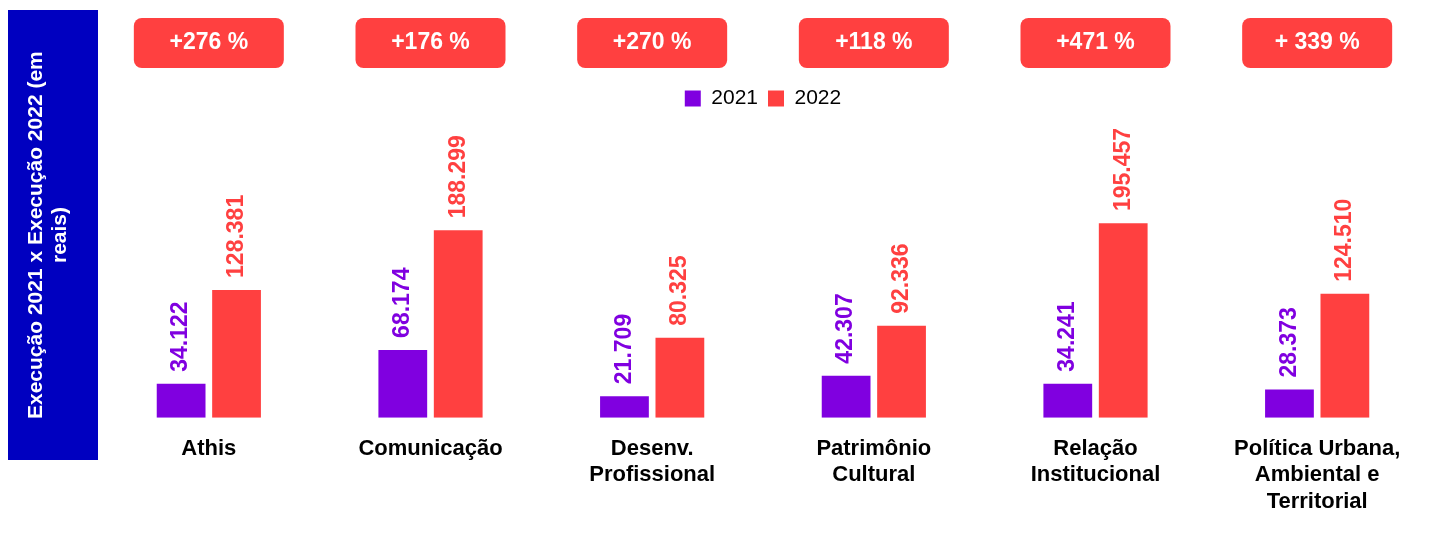  I want to click on x-tick-label: Athis, so click(209, 448).